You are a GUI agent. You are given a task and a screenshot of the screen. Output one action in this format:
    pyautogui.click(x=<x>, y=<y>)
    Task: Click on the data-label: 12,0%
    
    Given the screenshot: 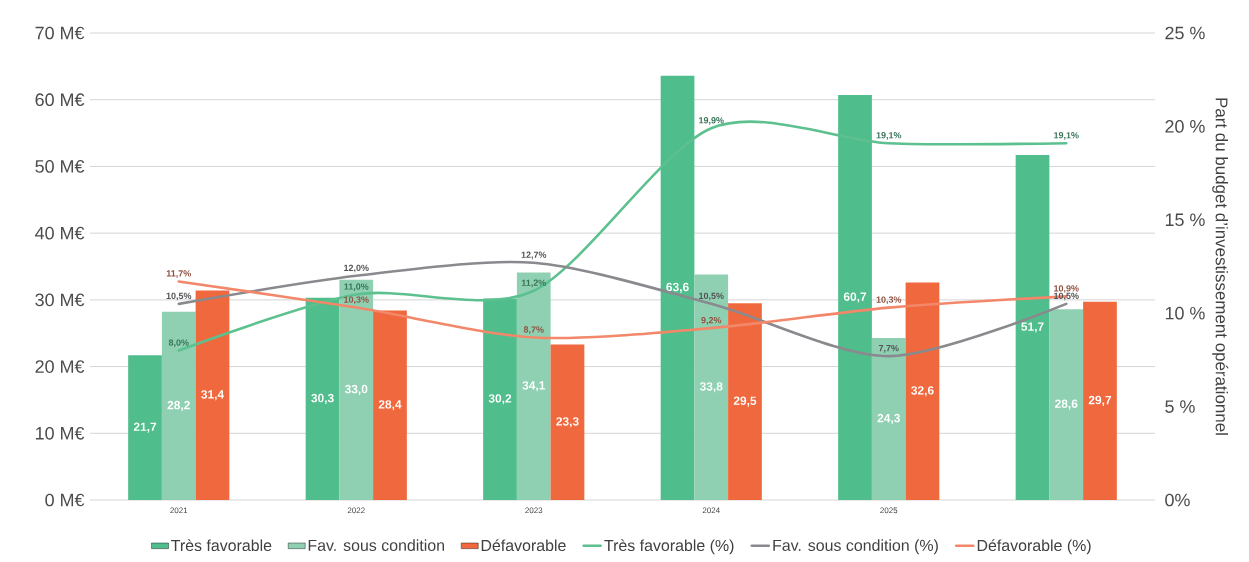 What is the action you would take?
    pyautogui.click(x=356, y=268)
    